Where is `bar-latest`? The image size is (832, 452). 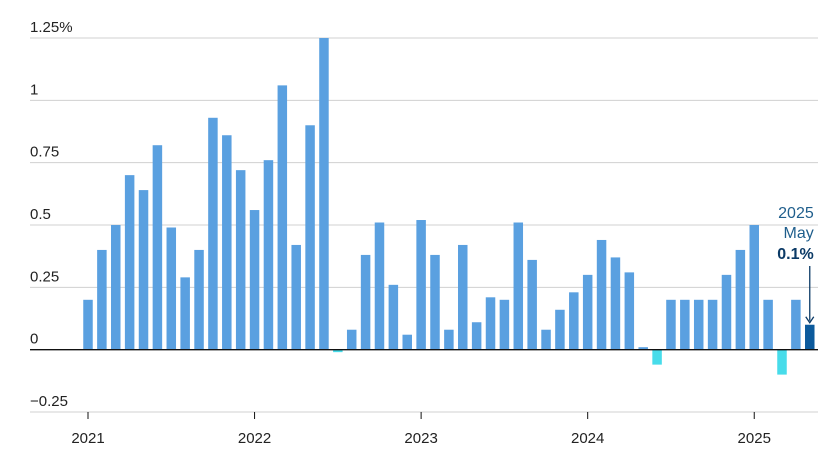
bar-latest is located at coordinates (810, 337).